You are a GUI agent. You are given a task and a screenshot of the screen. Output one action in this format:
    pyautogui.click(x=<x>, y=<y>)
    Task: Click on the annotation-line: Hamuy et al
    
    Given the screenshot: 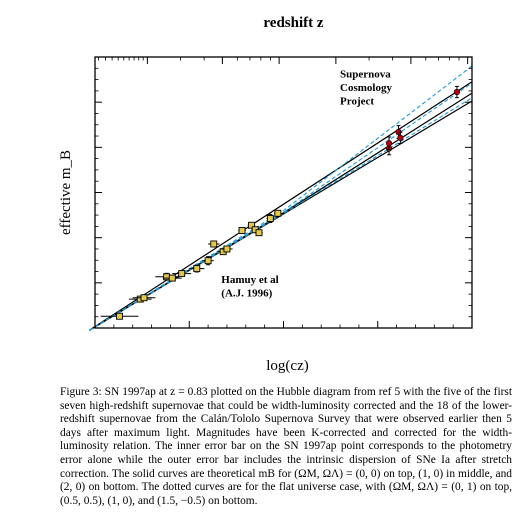 What is the action you would take?
    pyautogui.click(x=249, y=280)
    